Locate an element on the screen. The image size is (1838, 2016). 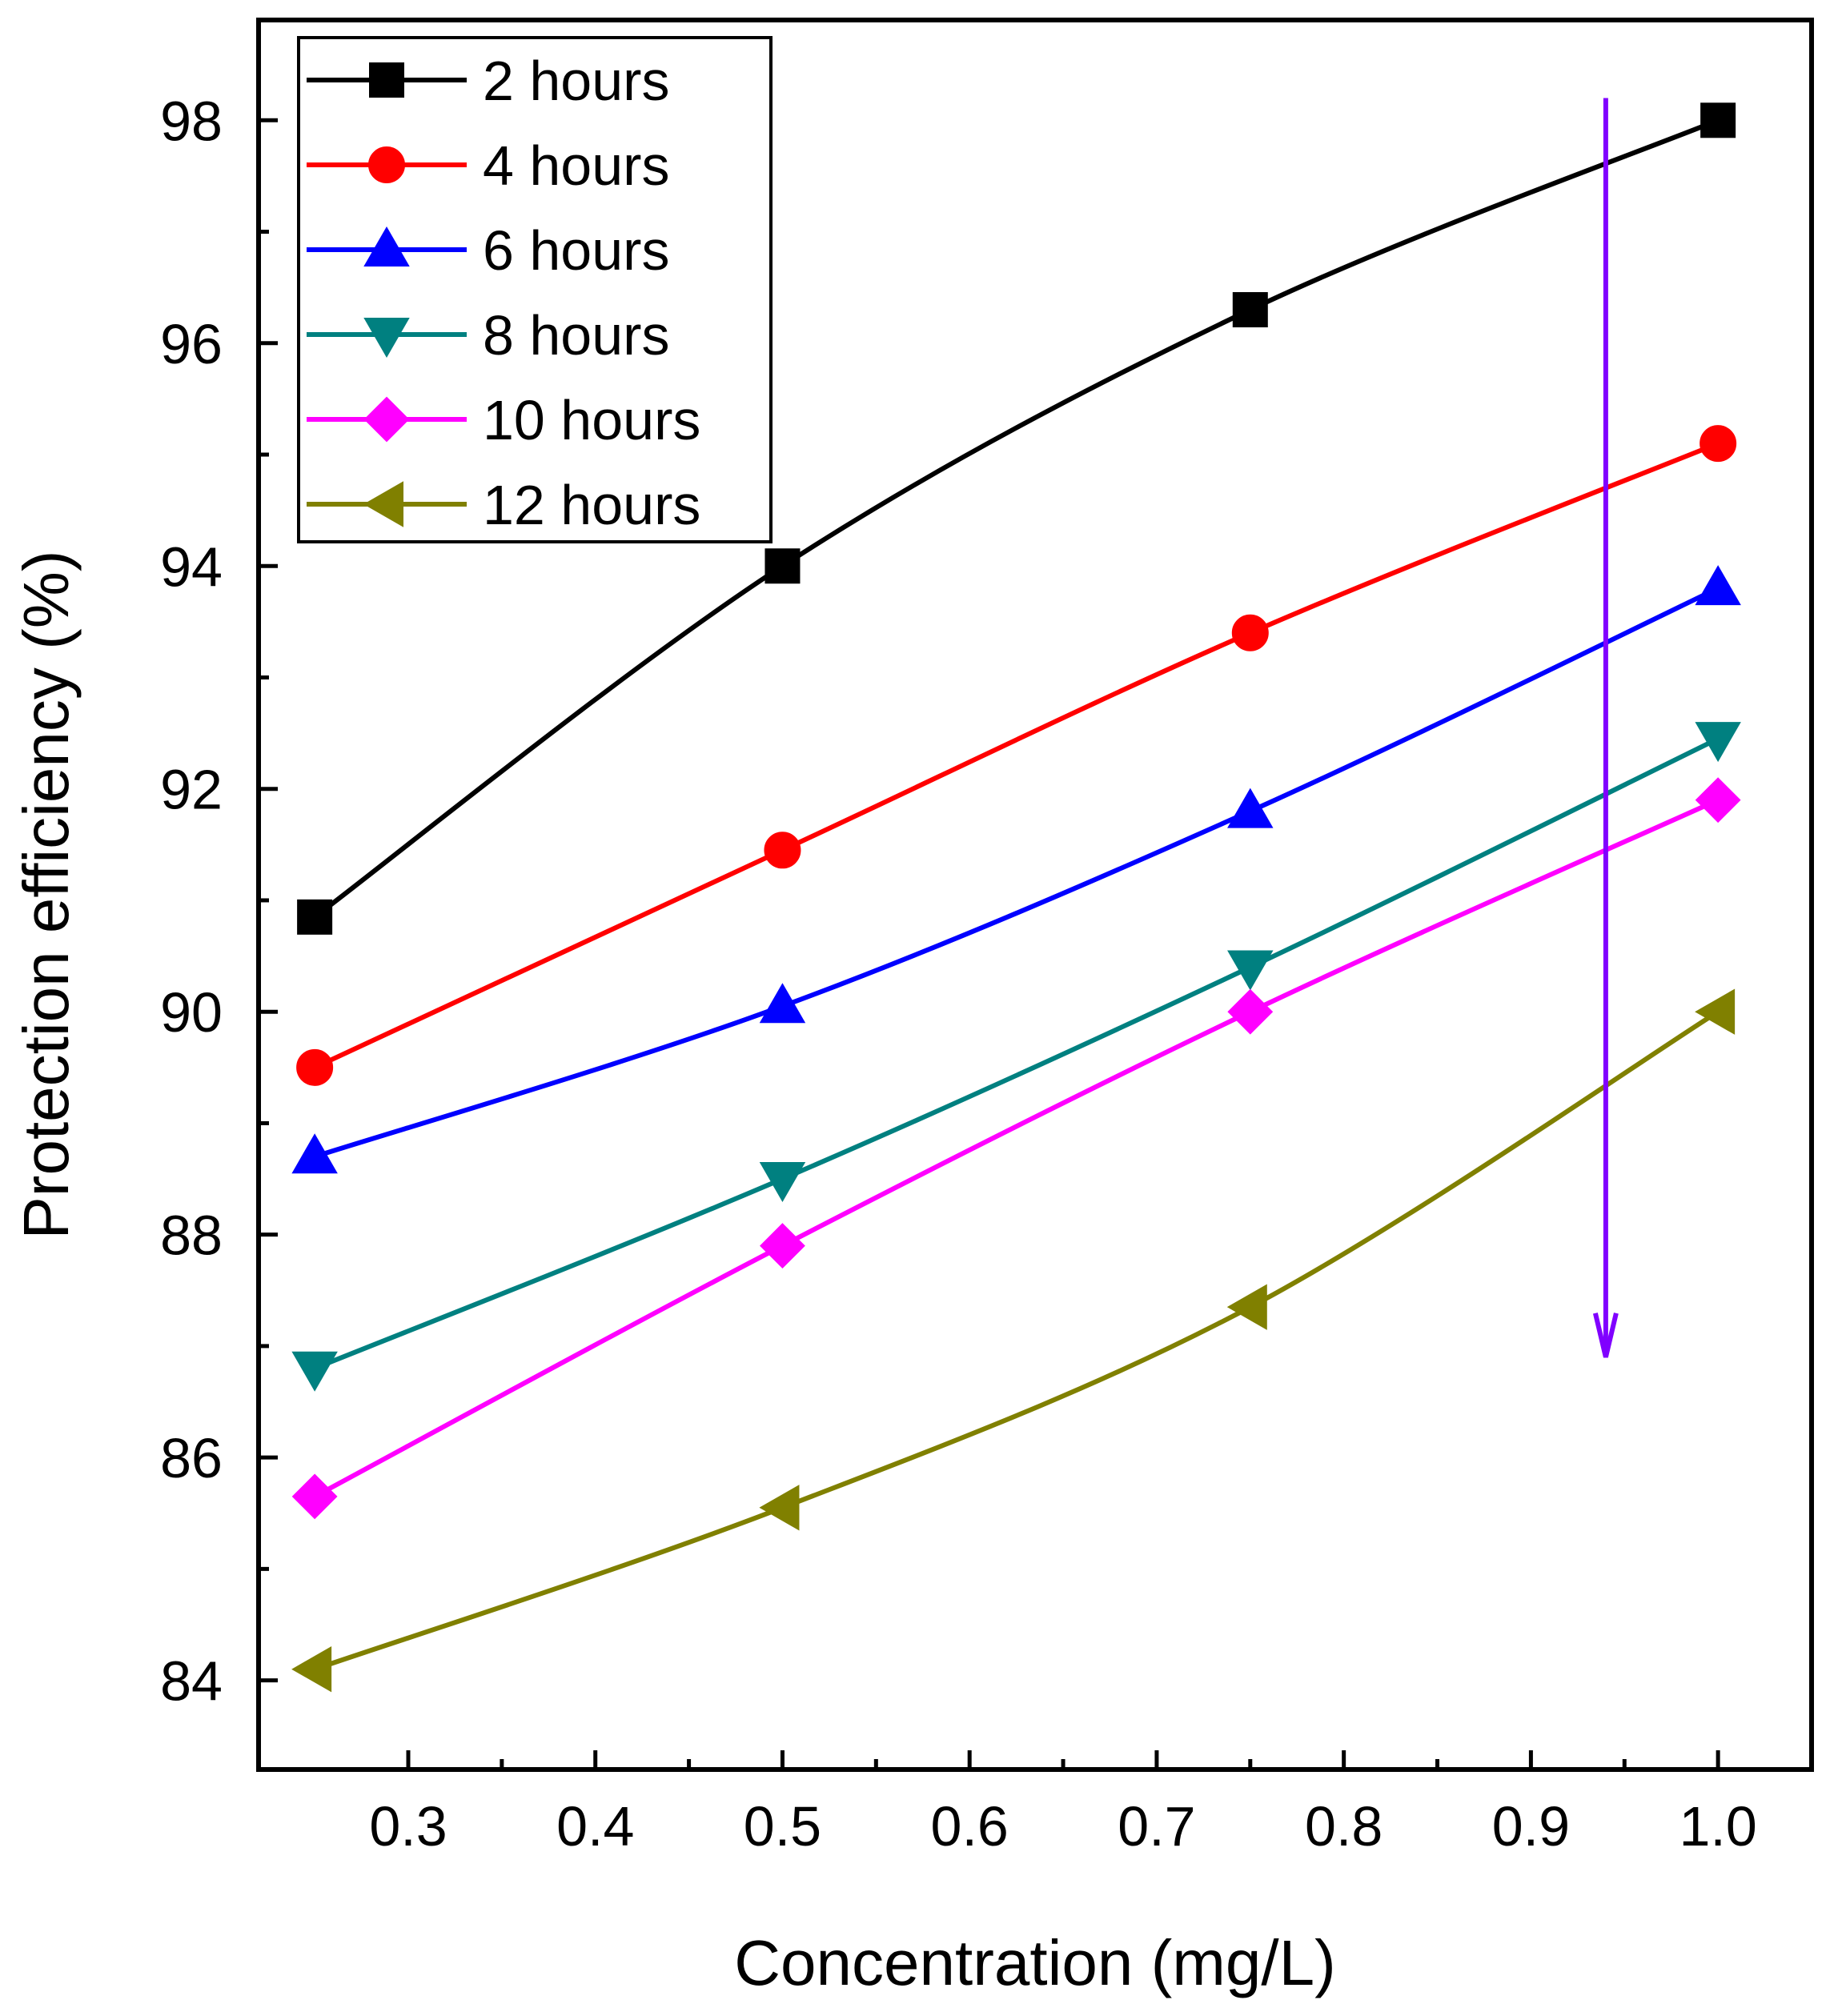
y-tick-label: 88 is located at coordinates (191, 1235).